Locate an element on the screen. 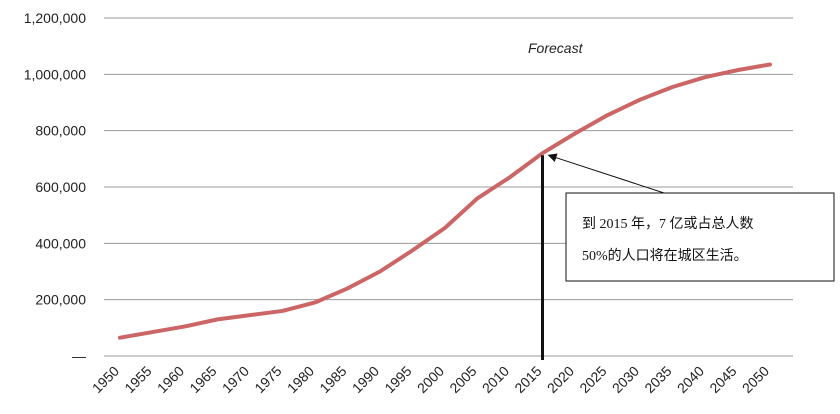 The image size is (840, 414). y-tick-label: 800,000 is located at coordinates (60, 131).